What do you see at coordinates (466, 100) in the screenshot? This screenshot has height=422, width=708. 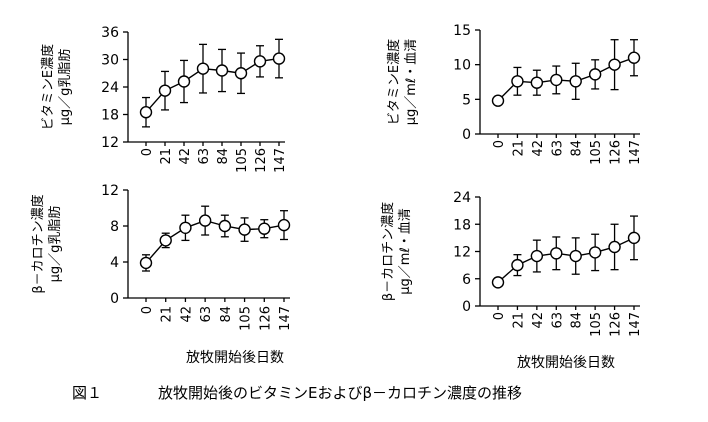 I see `y-tick-label: 5` at bounding box center [466, 100].